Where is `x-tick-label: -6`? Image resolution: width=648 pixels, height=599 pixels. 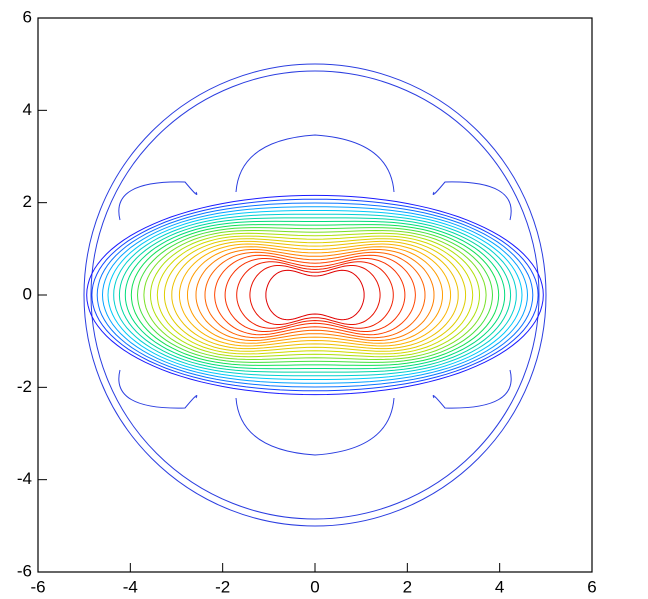
x-tick-label: -6 is located at coordinates (37, 586).